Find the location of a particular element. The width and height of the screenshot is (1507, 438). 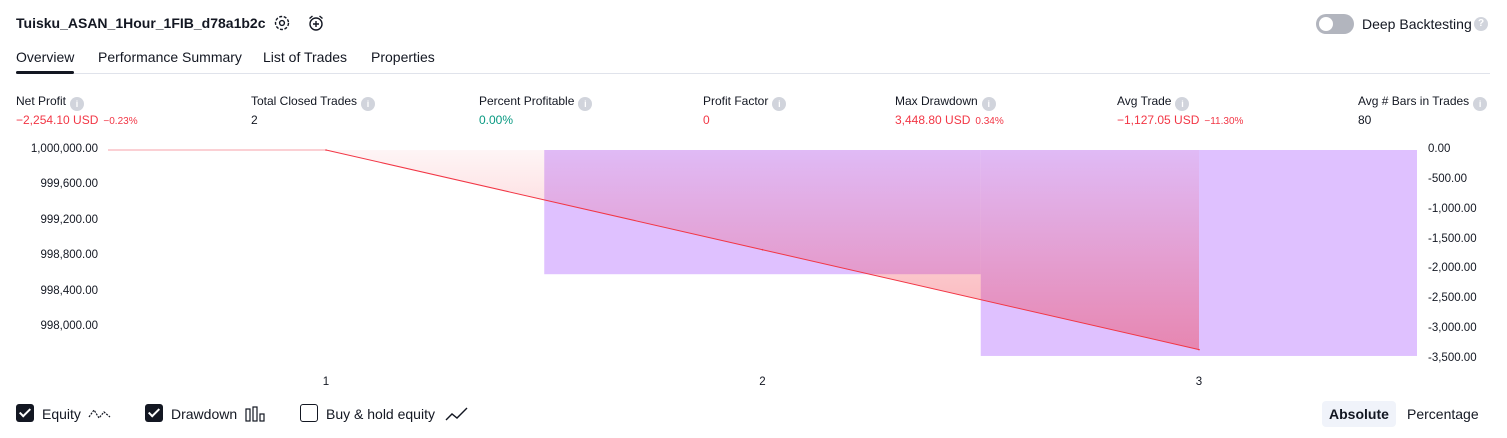

tabs-divider is located at coordinates (753, 73).